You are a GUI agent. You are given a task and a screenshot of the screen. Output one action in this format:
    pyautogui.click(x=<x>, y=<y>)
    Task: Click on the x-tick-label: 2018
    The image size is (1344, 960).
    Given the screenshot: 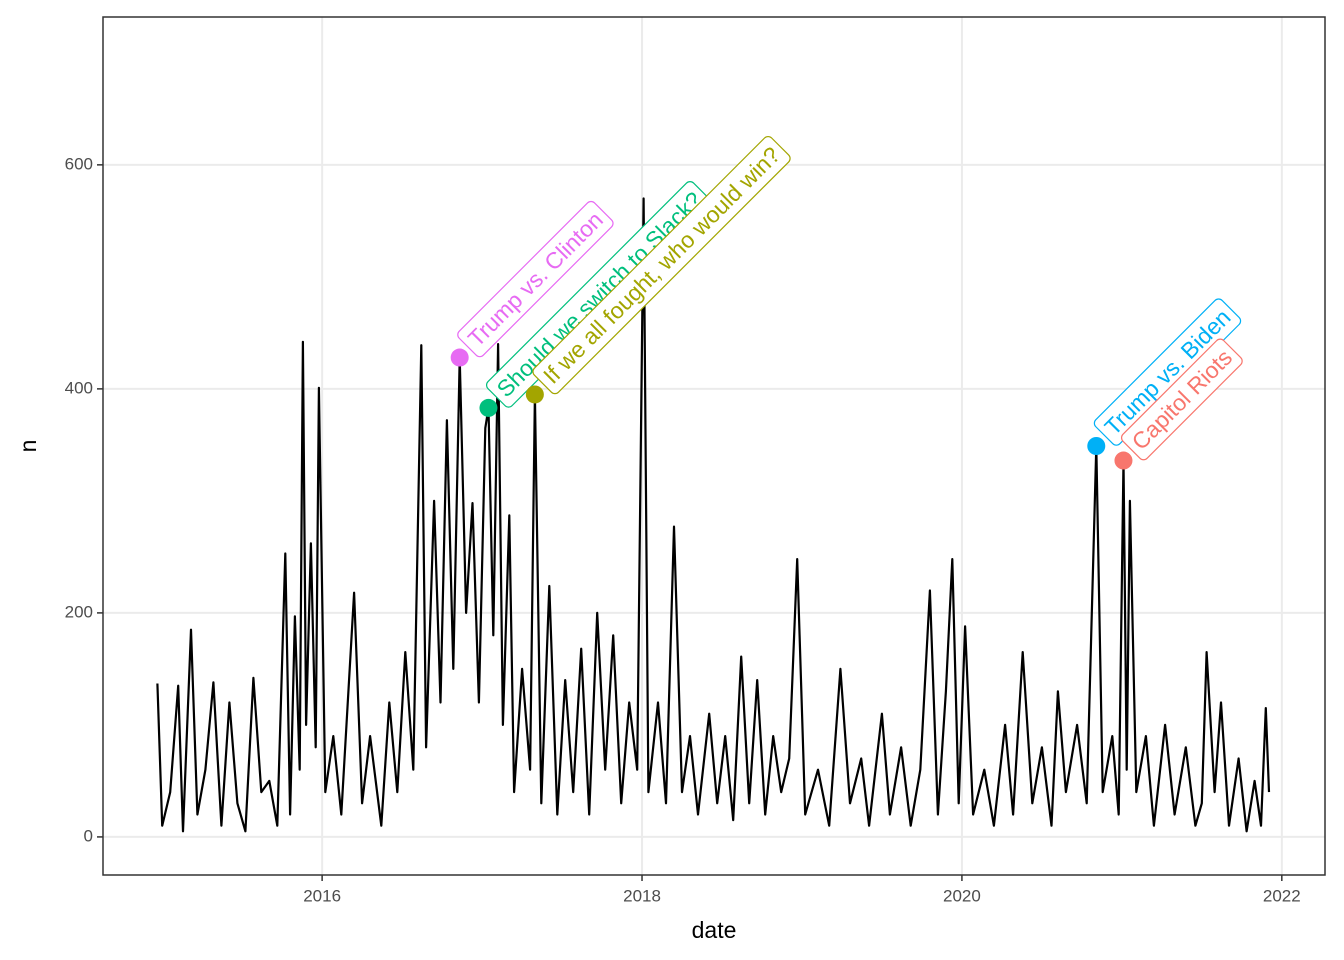 What is the action you would take?
    pyautogui.click(x=642, y=895)
    